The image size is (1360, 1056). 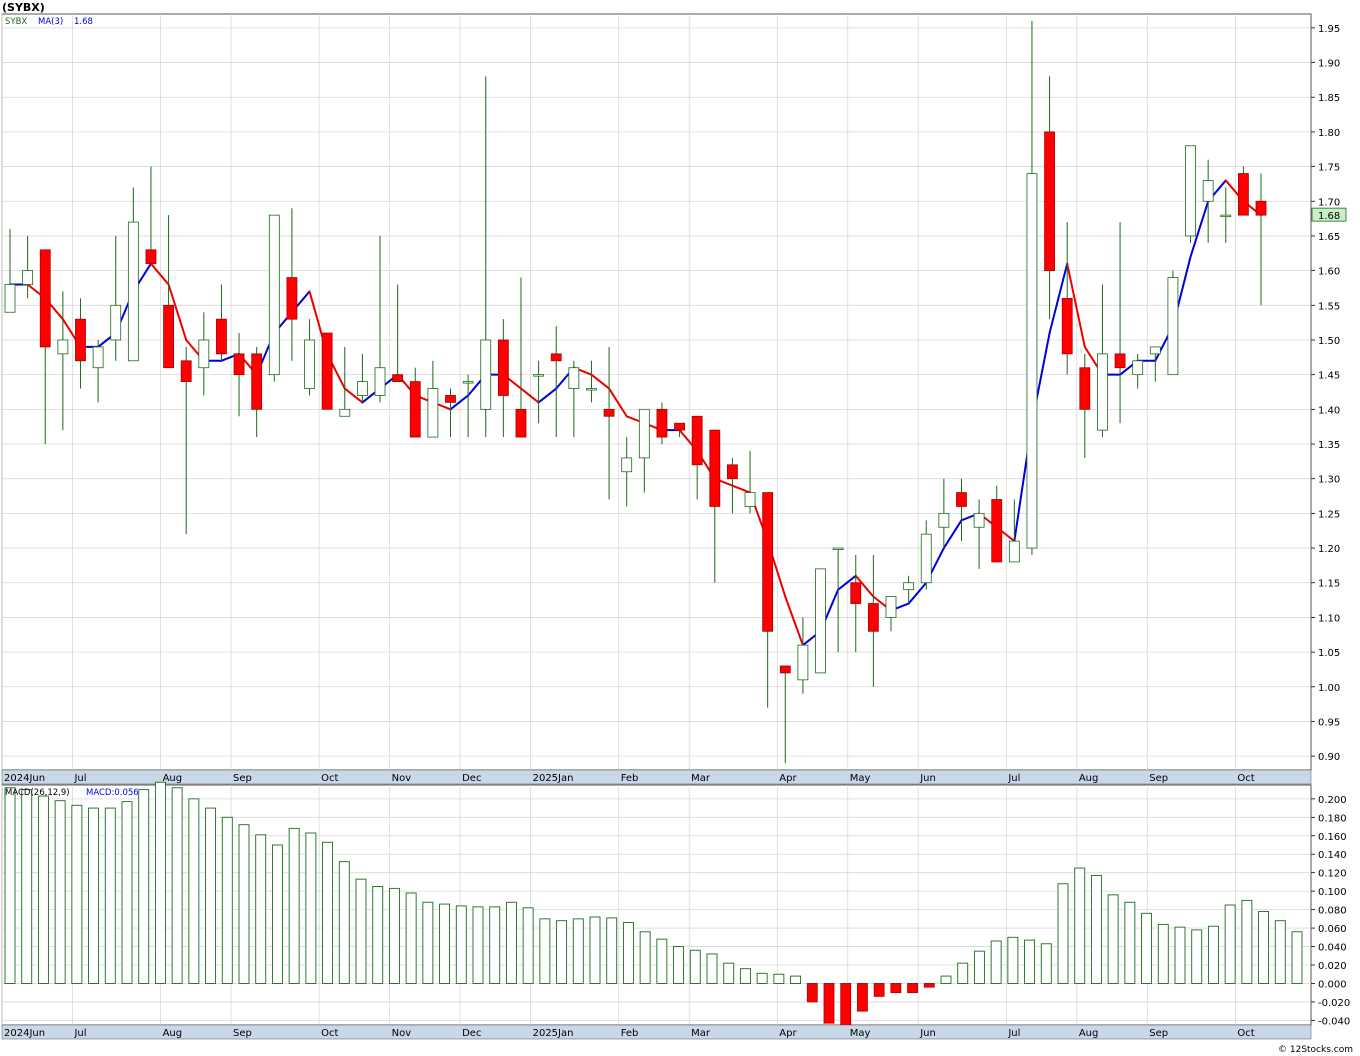 I want to click on price-x-tick-label: 2025Jan, so click(x=553, y=778).